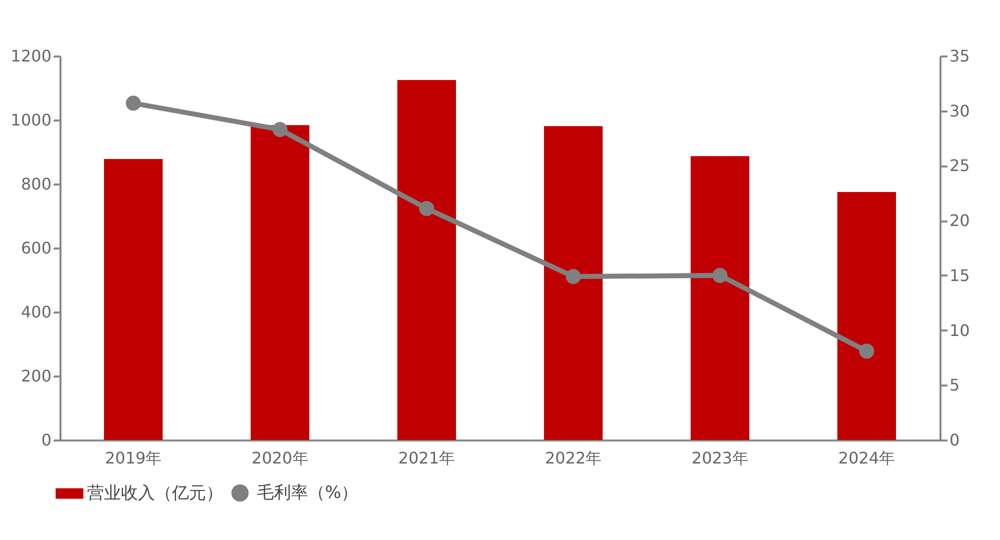 The height and width of the screenshot is (540, 1000). What do you see at coordinates (36, 376) in the screenshot?
I see `y-tick-label: 200` at bounding box center [36, 376].